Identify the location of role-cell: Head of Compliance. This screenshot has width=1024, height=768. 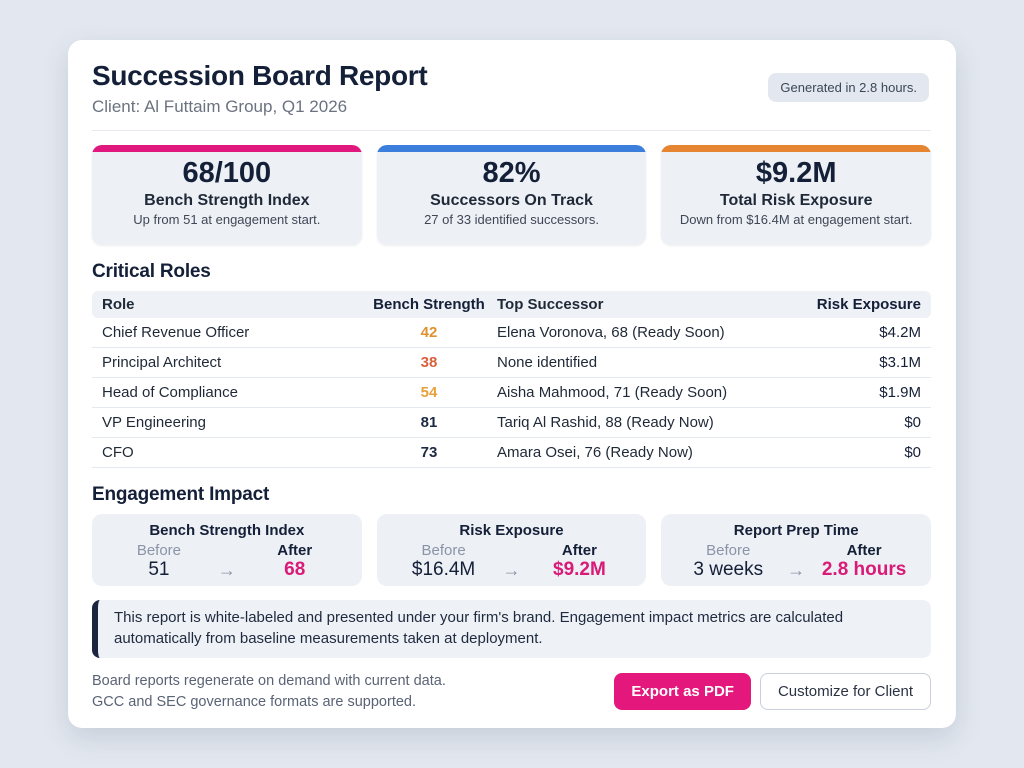
(170, 393).